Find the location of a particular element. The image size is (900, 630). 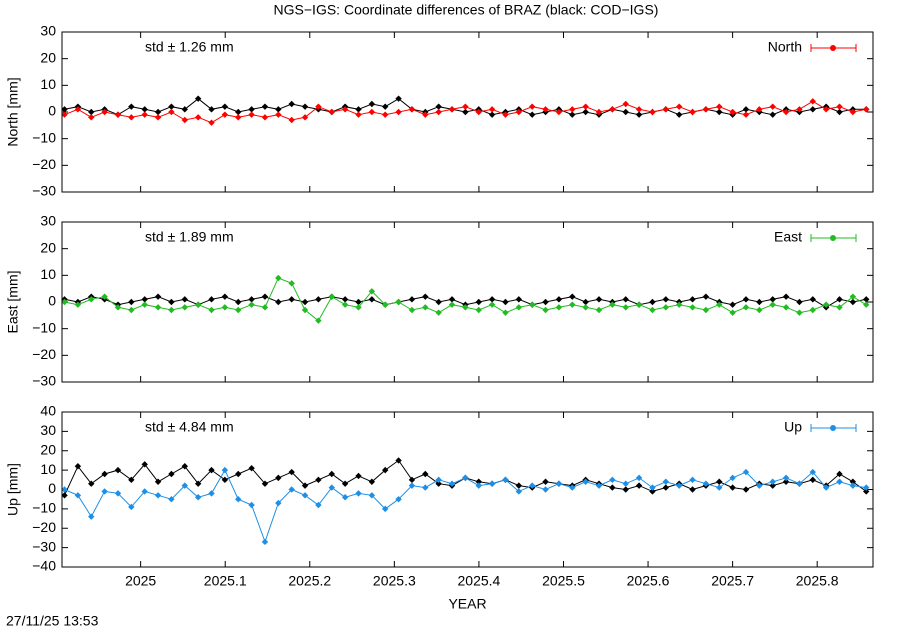

y-tick-label: 10 is located at coordinates (48, 84).